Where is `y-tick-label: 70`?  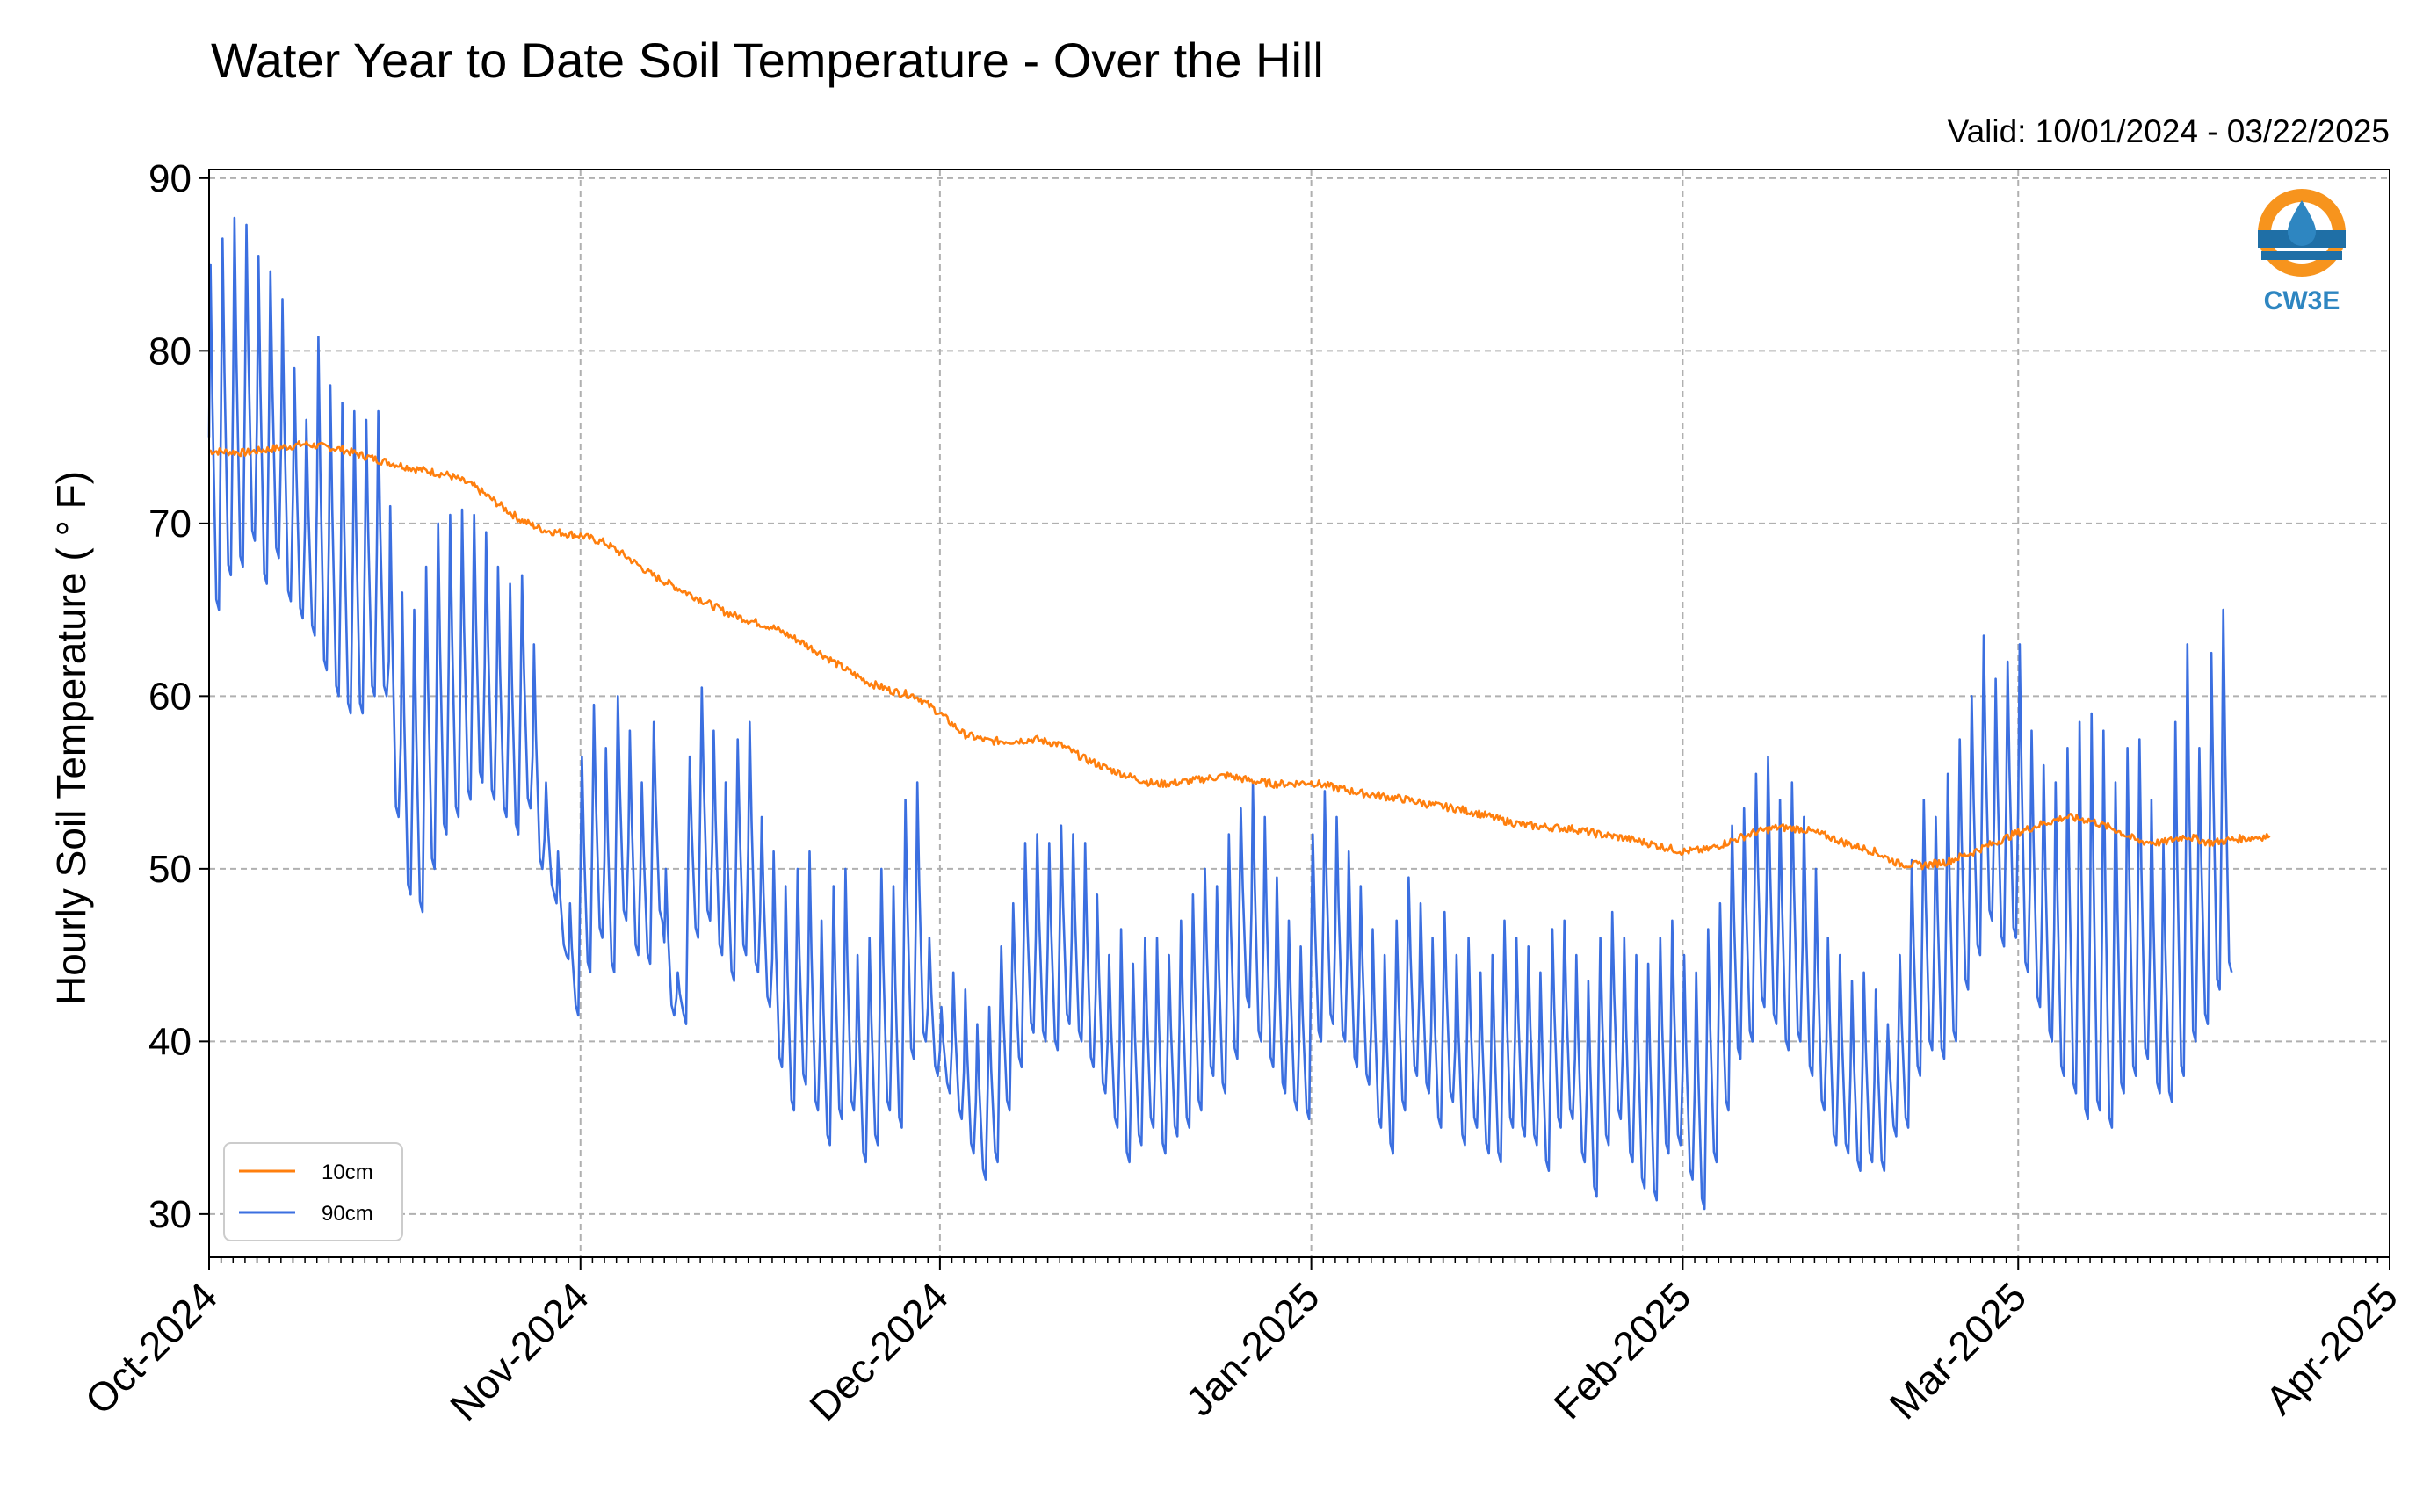 y-tick-label: 70 is located at coordinates (170, 524).